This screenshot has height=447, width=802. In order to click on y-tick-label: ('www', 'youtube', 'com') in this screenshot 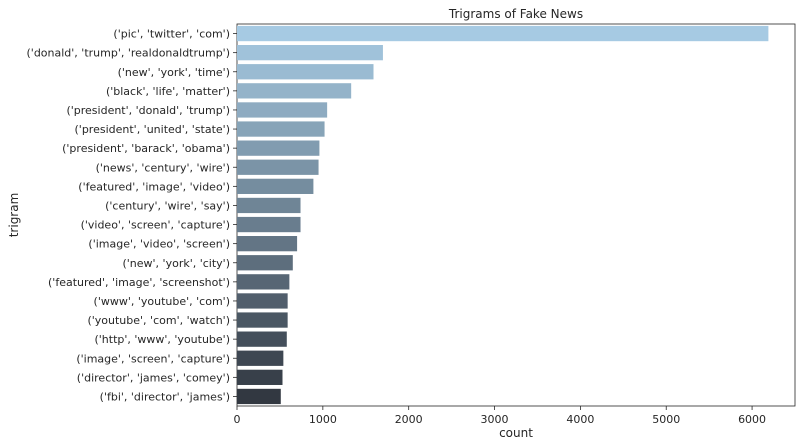, I will do `click(162, 301)`.